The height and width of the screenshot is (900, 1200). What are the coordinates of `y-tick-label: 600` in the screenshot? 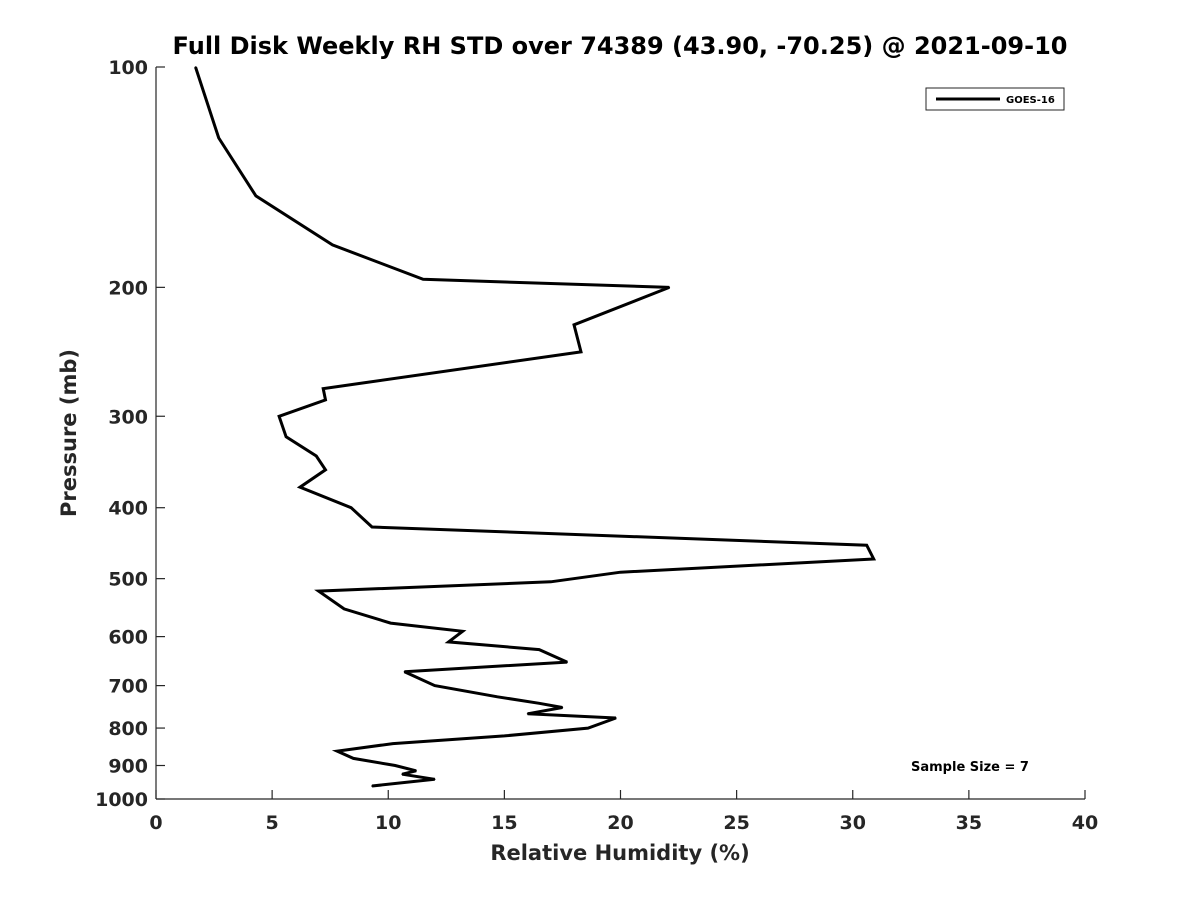 It's located at (128, 638).